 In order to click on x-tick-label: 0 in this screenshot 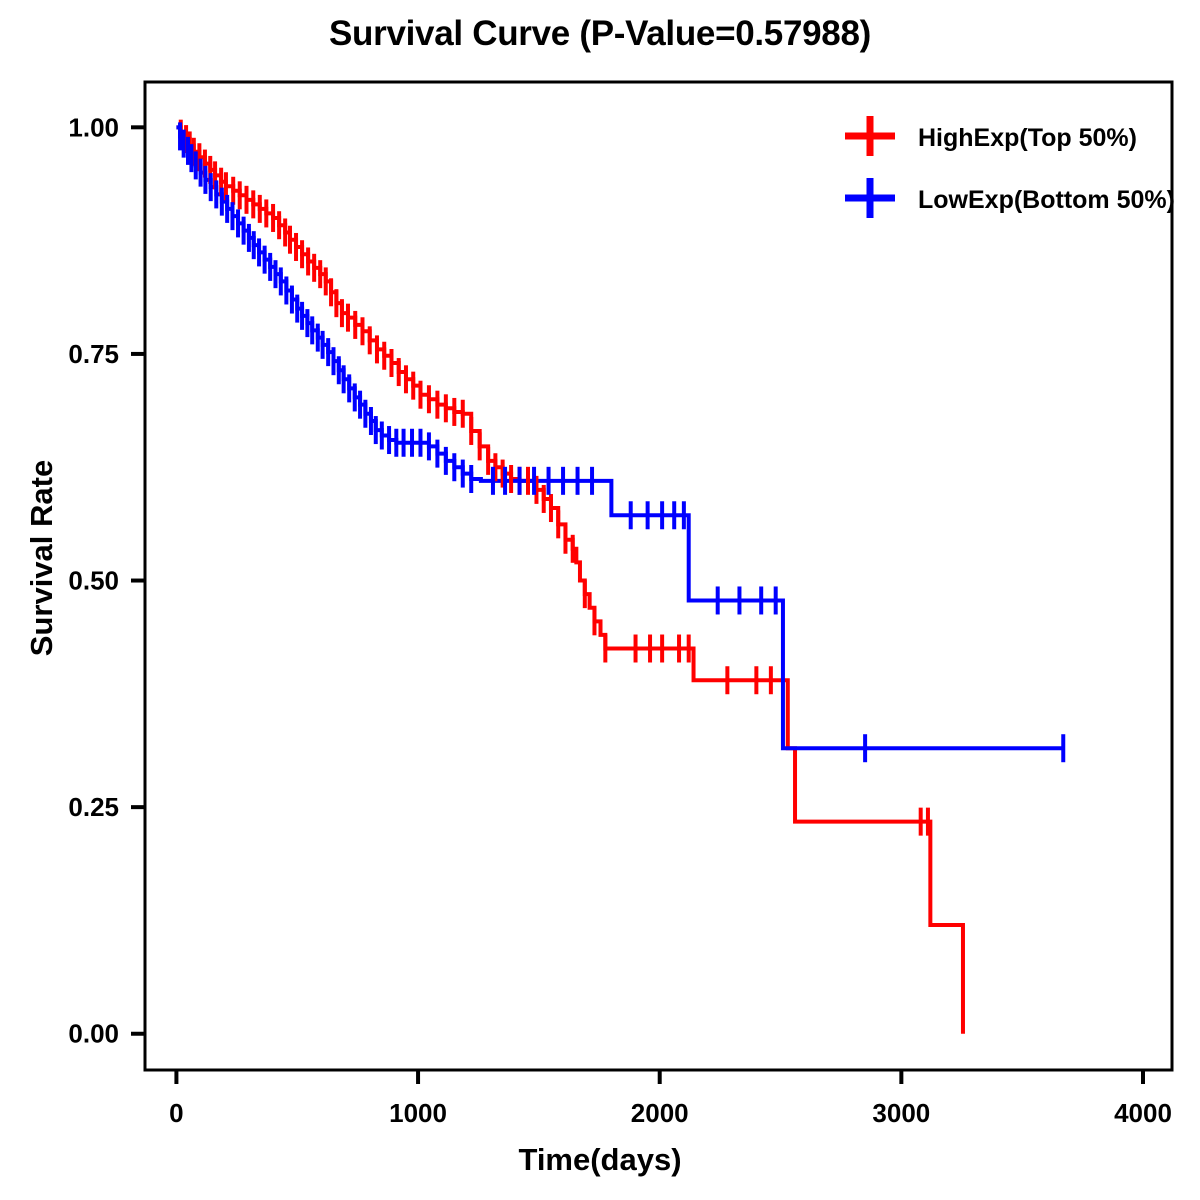, I will do `click(176, 1113)`.